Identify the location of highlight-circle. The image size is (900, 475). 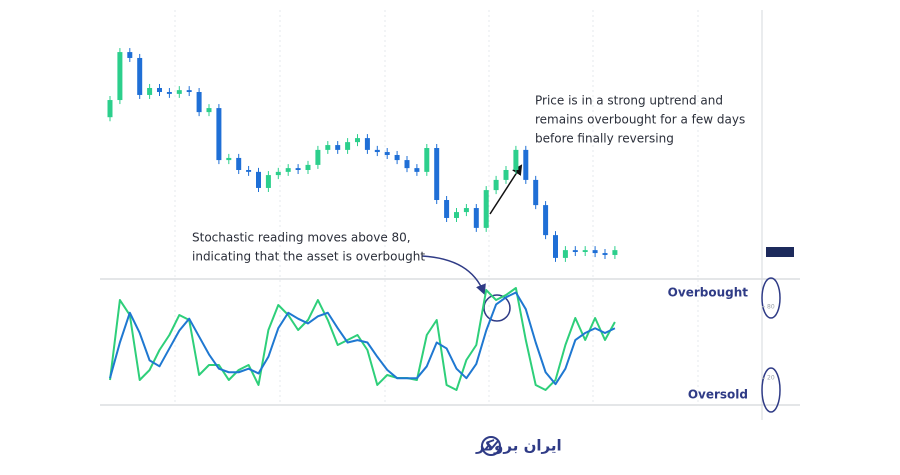
(497, 308).